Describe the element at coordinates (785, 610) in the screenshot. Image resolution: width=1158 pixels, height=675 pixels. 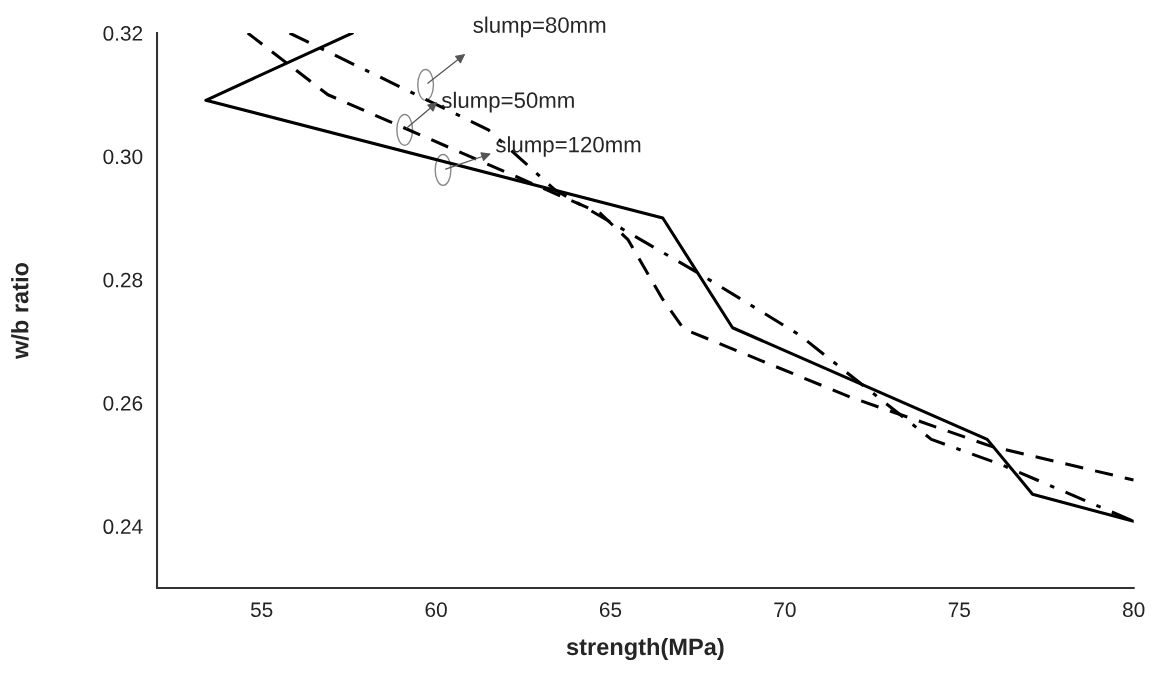
I see `x-tick-label: 70` at that location.